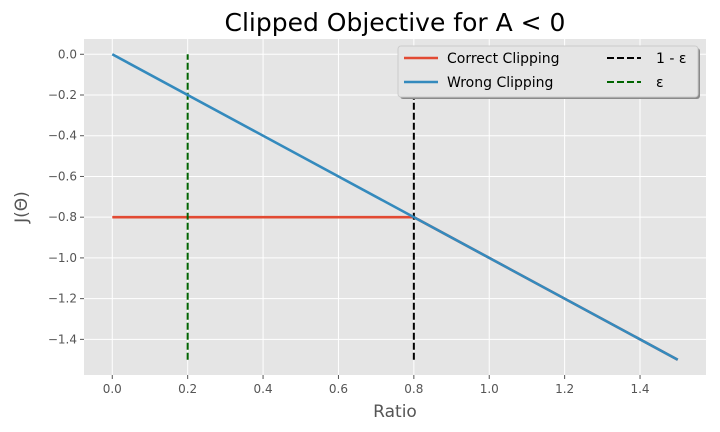  What do you see at coordinates (639, 389) in the screenshot?
I see `x-tick-label: 1.4` at bounding box center [639, 389].